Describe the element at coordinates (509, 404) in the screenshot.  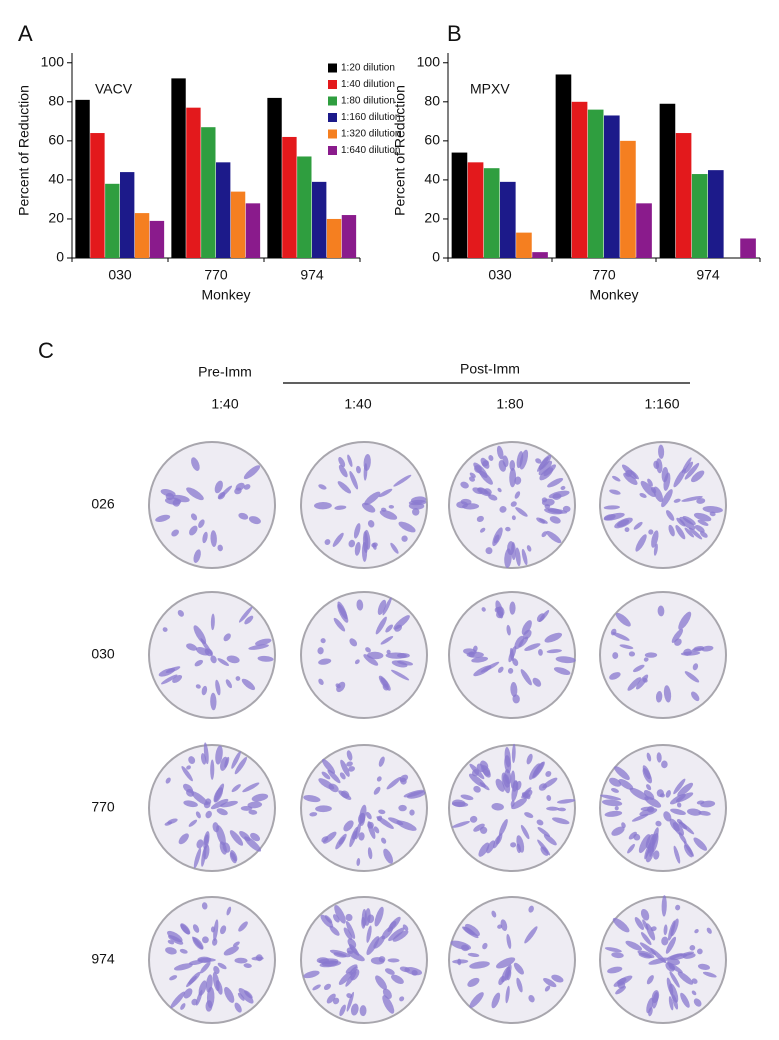
I see `column-label: 1:80` at that location.